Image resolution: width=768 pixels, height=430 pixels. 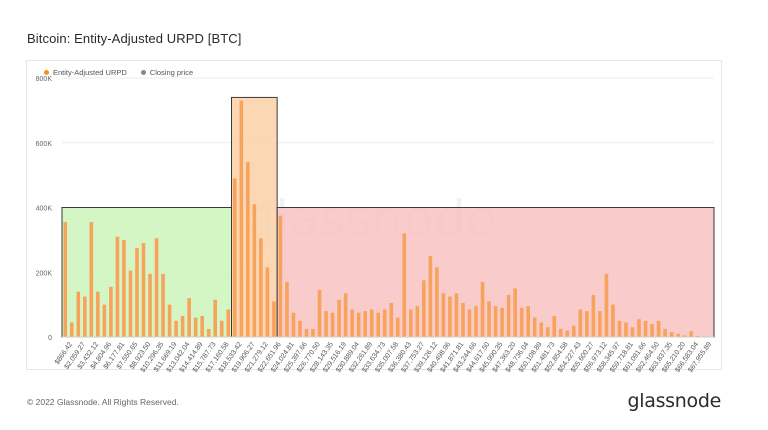 What do you see at coordinates (166, 72) in the screenshot?
I see `legend-item-closing-price: Closing price` at bounding box center [166, 72].